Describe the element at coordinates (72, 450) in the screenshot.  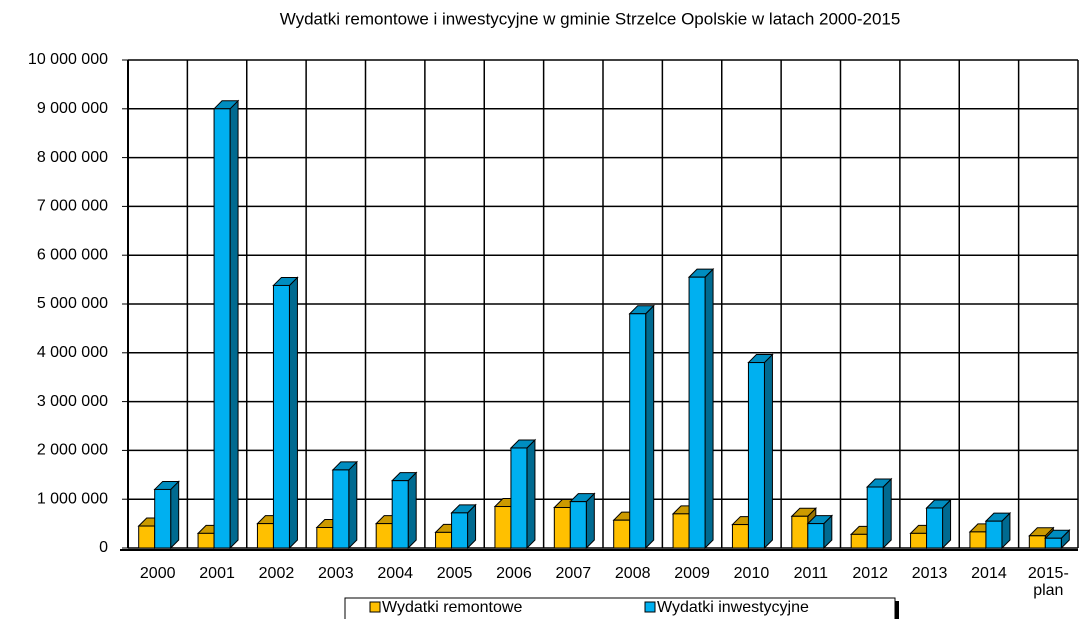
I see `y-tick-label: 2 000 000` at that location.